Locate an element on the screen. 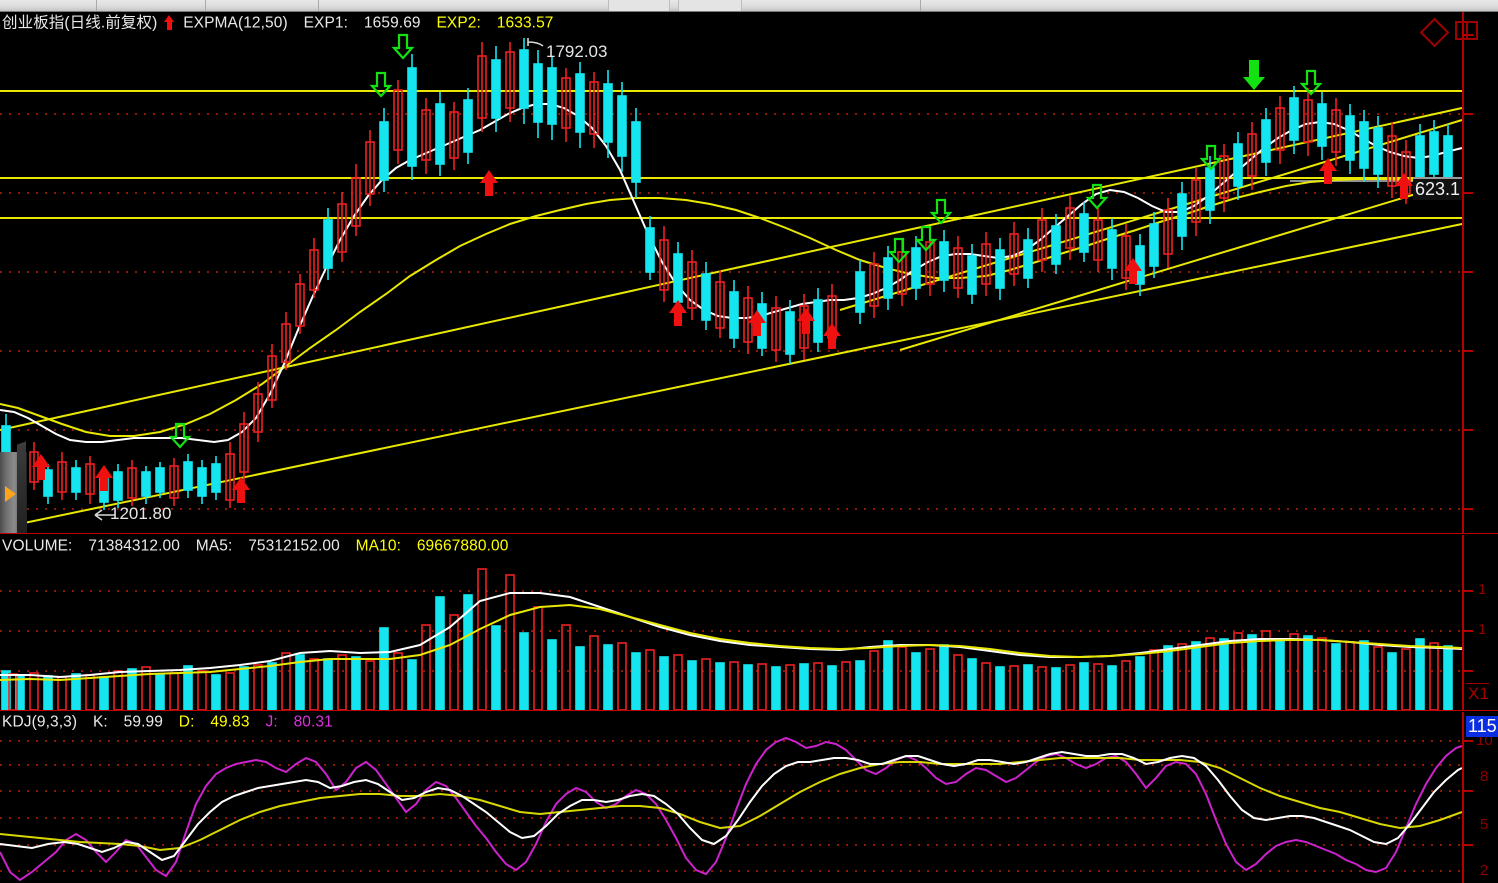 The height and width of the screenshot is (883, 1498). support-line is located at coordinates (731, 218).